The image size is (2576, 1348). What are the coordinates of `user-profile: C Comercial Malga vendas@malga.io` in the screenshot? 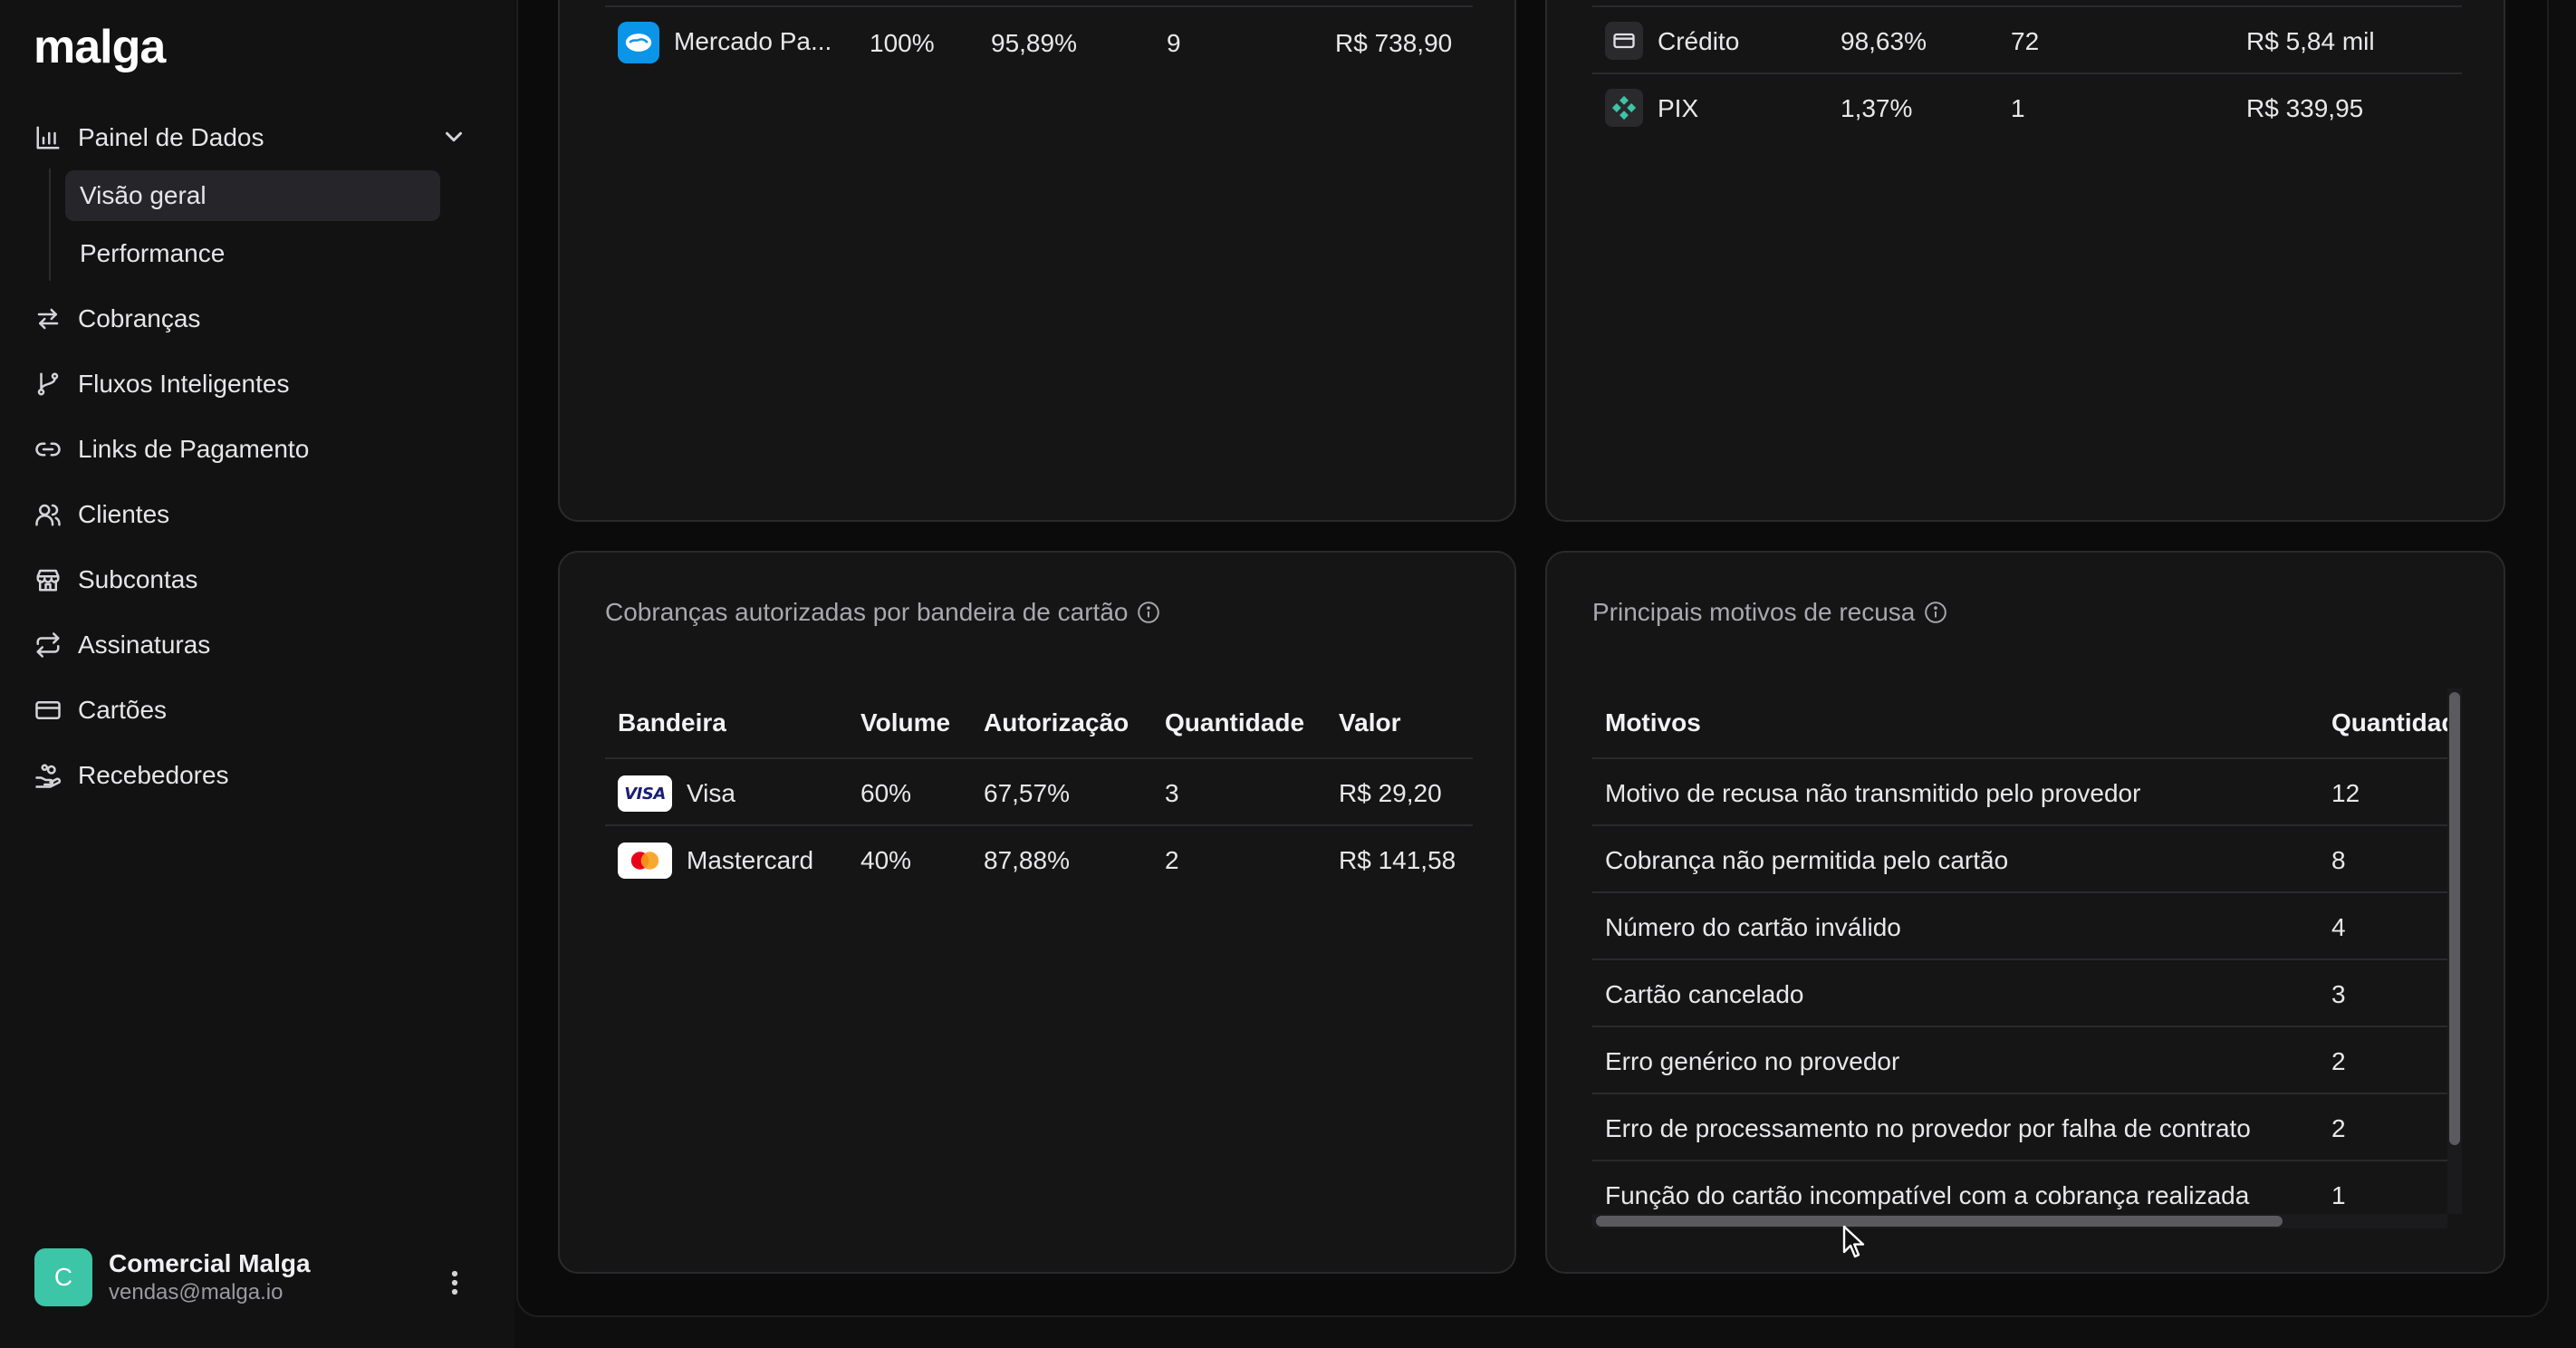 It's located at (256, 1277).